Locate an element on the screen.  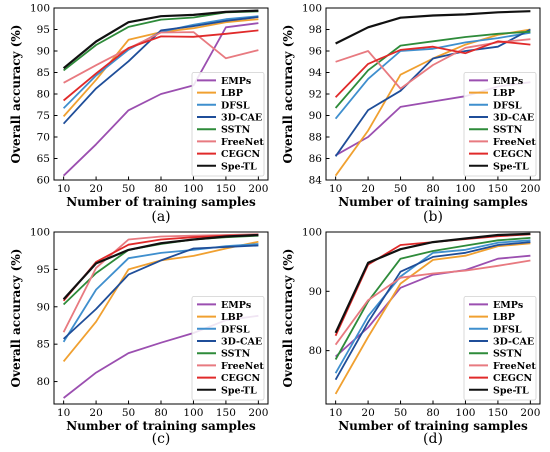
panel-label: (b) is located at coordinates (433, 217).